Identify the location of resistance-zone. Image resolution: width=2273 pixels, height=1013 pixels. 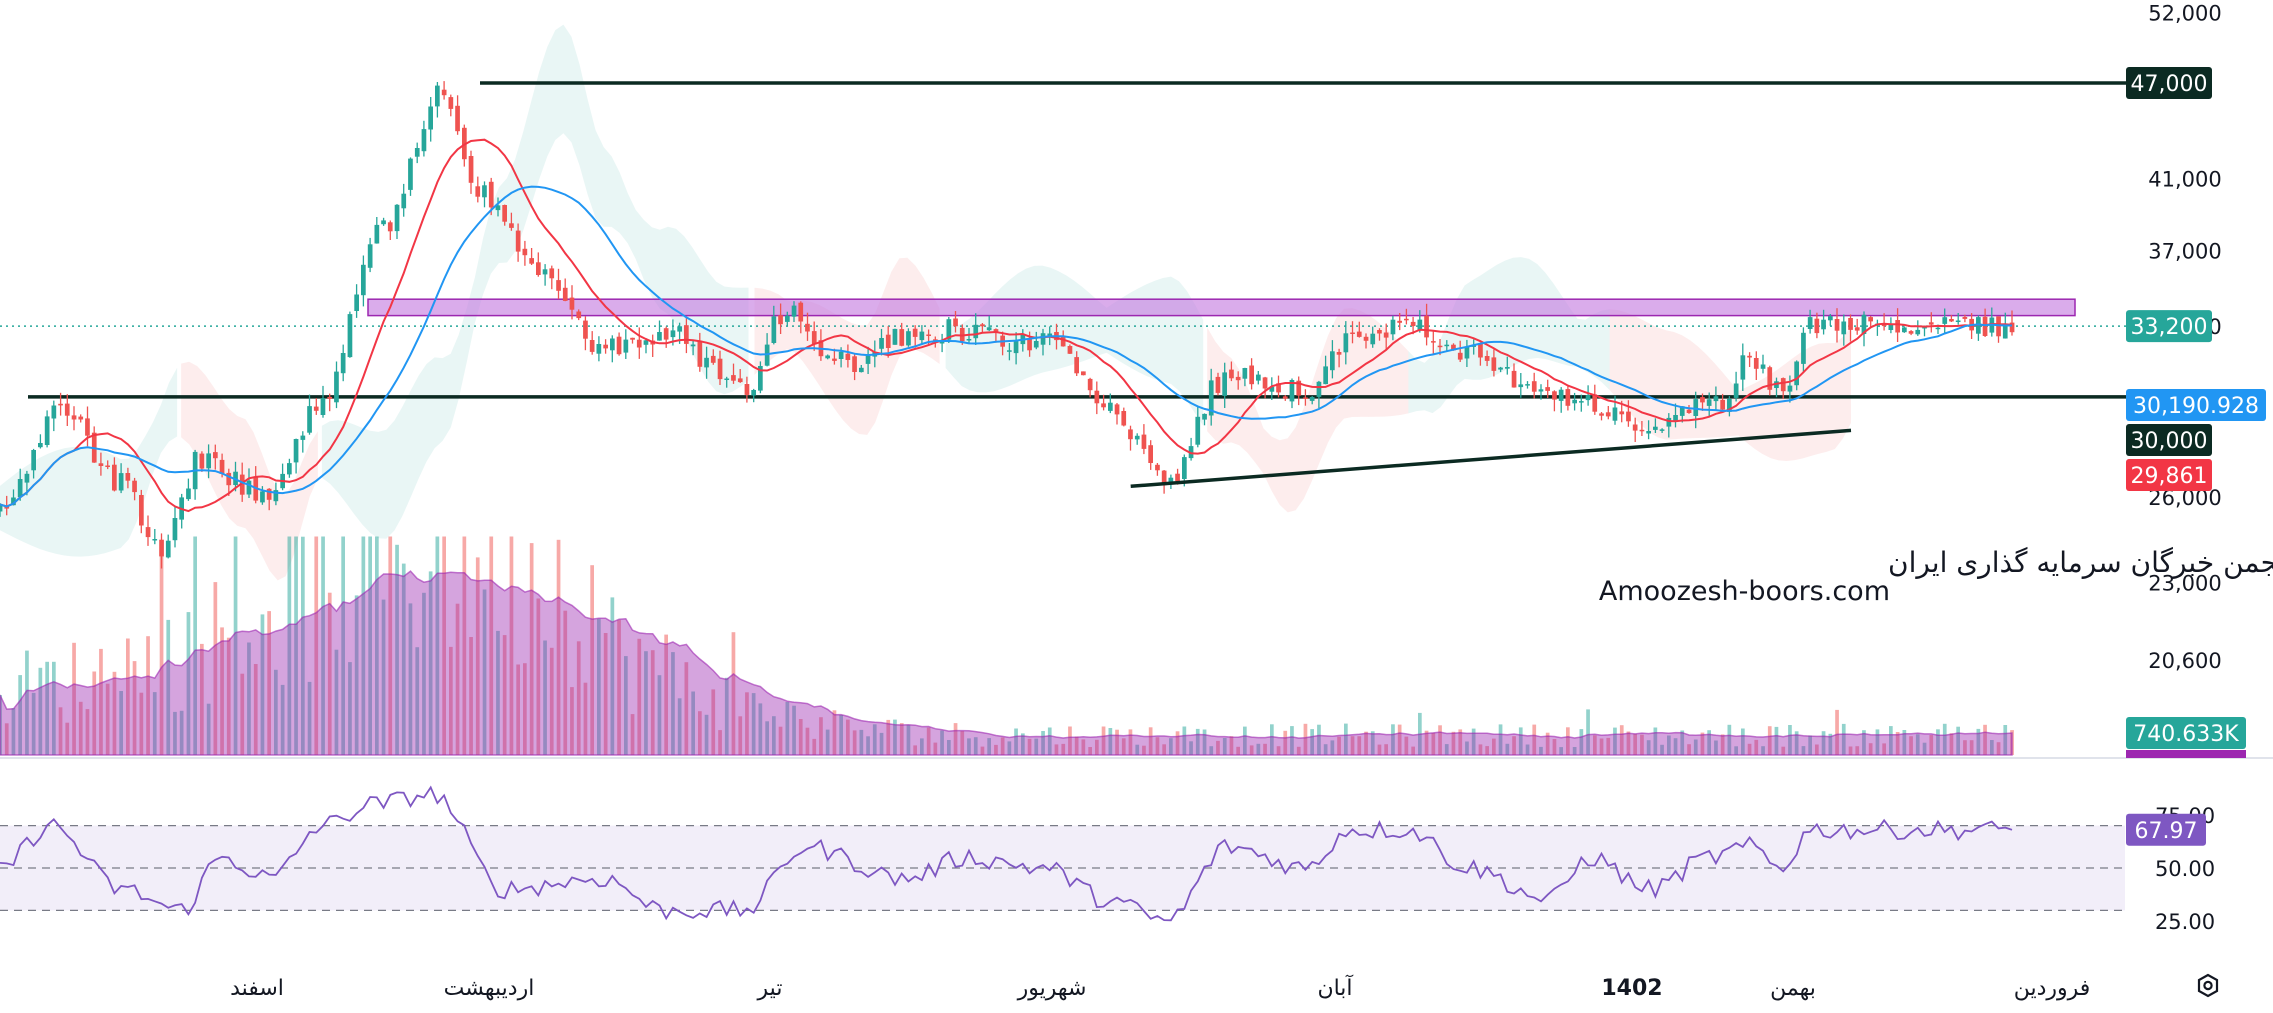
(1221, 307).